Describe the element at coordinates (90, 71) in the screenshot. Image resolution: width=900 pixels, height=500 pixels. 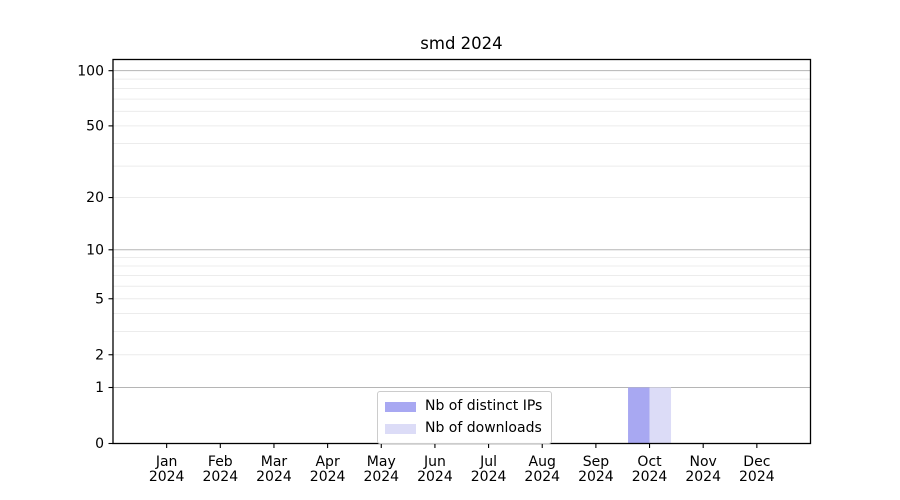
I see `y-tick-label: 100` at that location.